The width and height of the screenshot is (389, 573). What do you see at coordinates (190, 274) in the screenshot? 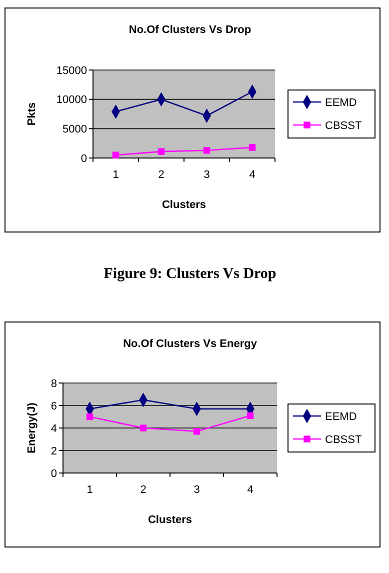
I see `caption: Figure 9: Clusters Vs Drop` at bounding box center [190, 274].